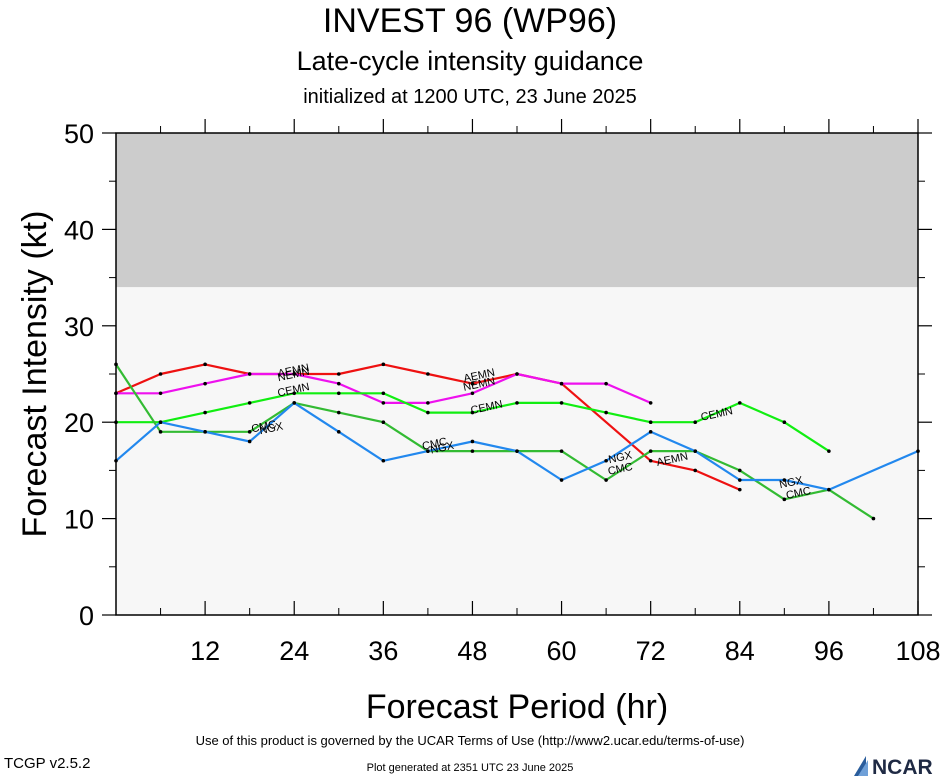  Describe the element at coordinates (79, 230) in the screenshot. I see `y-tick-label: 40` at that location.